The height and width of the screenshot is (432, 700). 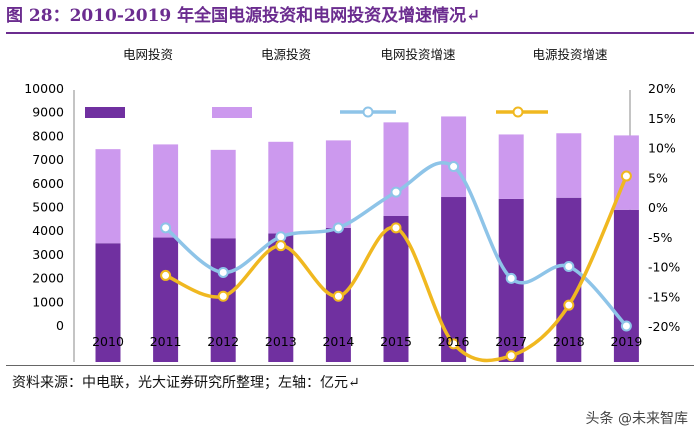 I want to click on legend-power-growth-marker, so click(x=518, y=112).